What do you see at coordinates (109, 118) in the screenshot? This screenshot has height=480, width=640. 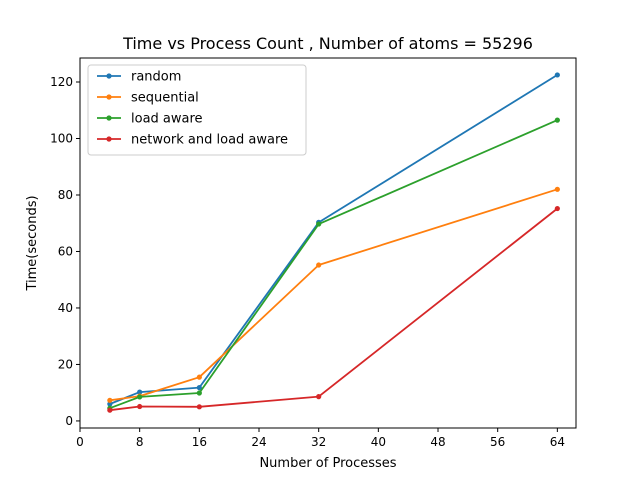 I see `legend-marker-load-aware` at bounding box center [109, 118].